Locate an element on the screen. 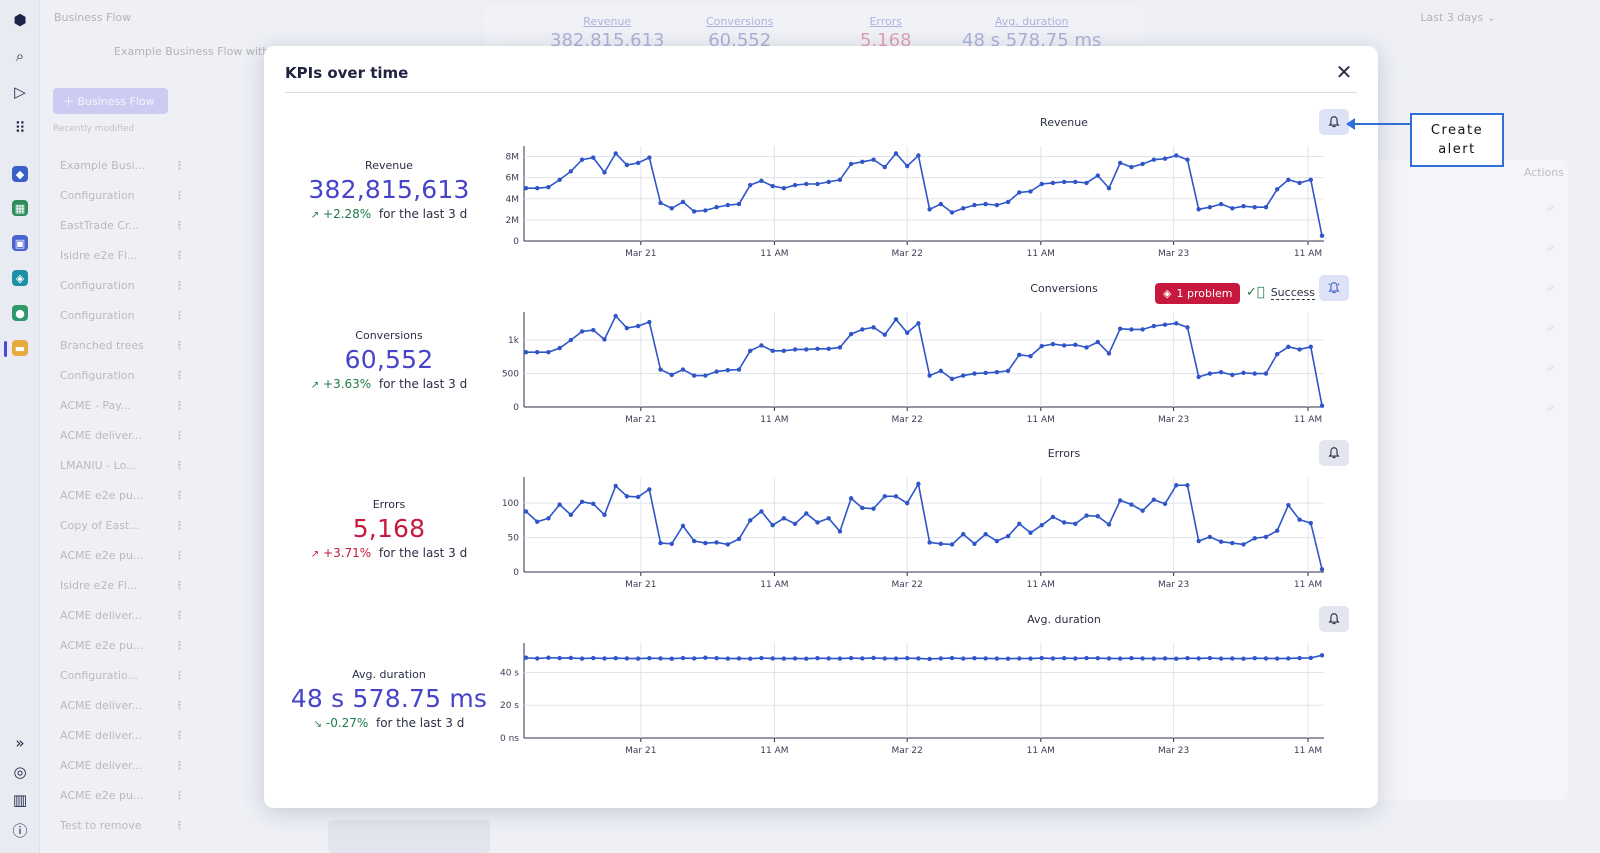 The image size is (1600, 853). flow-list-item: Example Busi... ⋮ is located at coordinates (122, 165).